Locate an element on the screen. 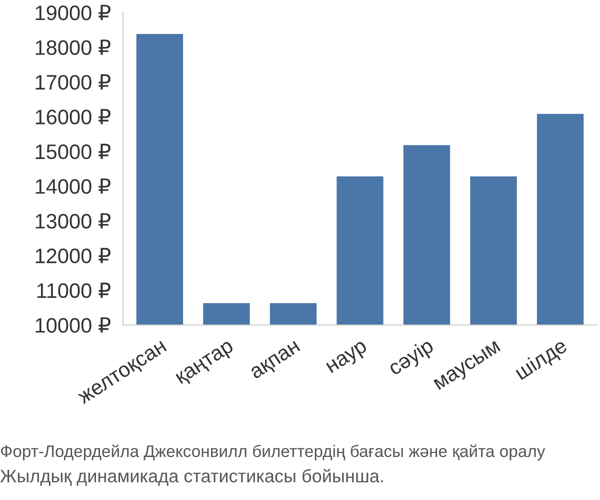 This screenshot has width=600, height=500. y-tick-label: 10000 ₽ is located at coordinates (73, 325).